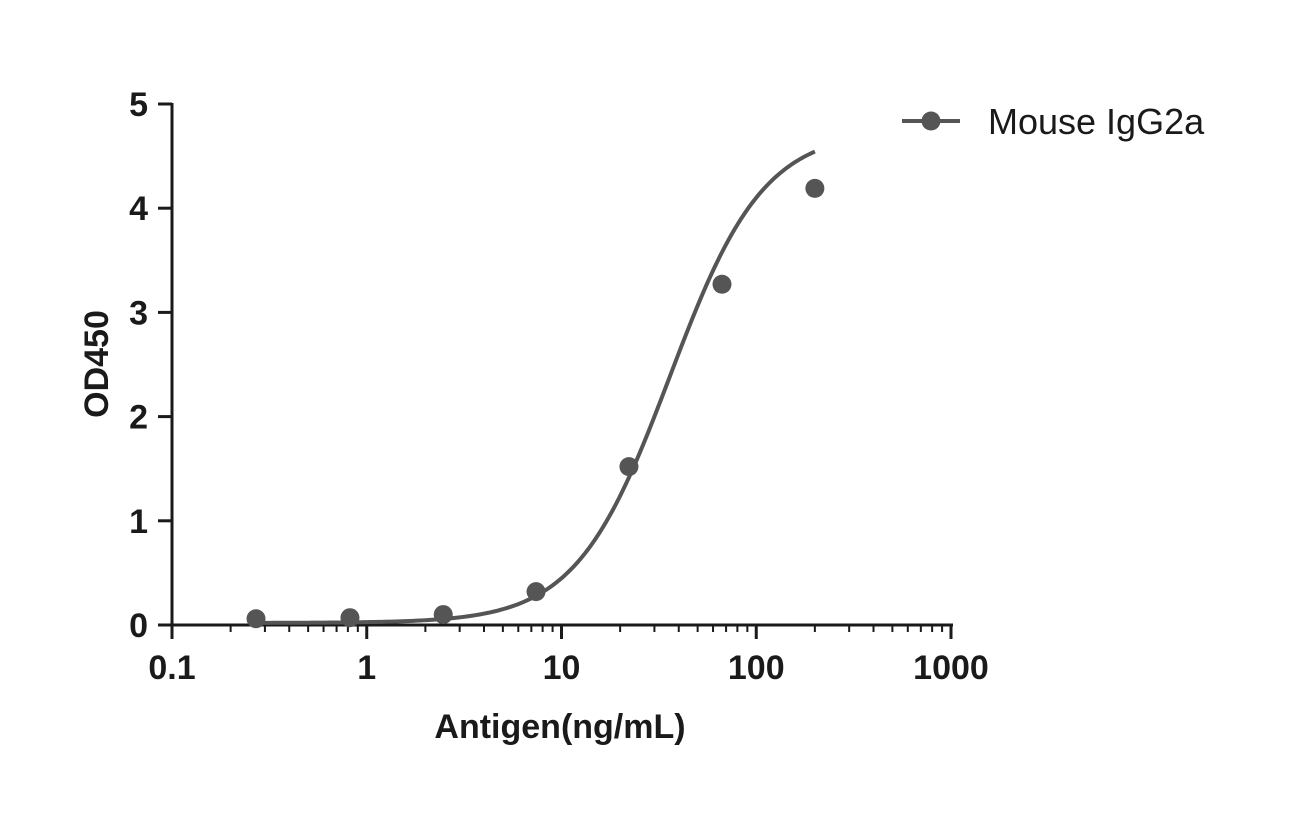 The image size is (1309, 815). I want to click on y-axis-title: OD450, so click(97, 364).